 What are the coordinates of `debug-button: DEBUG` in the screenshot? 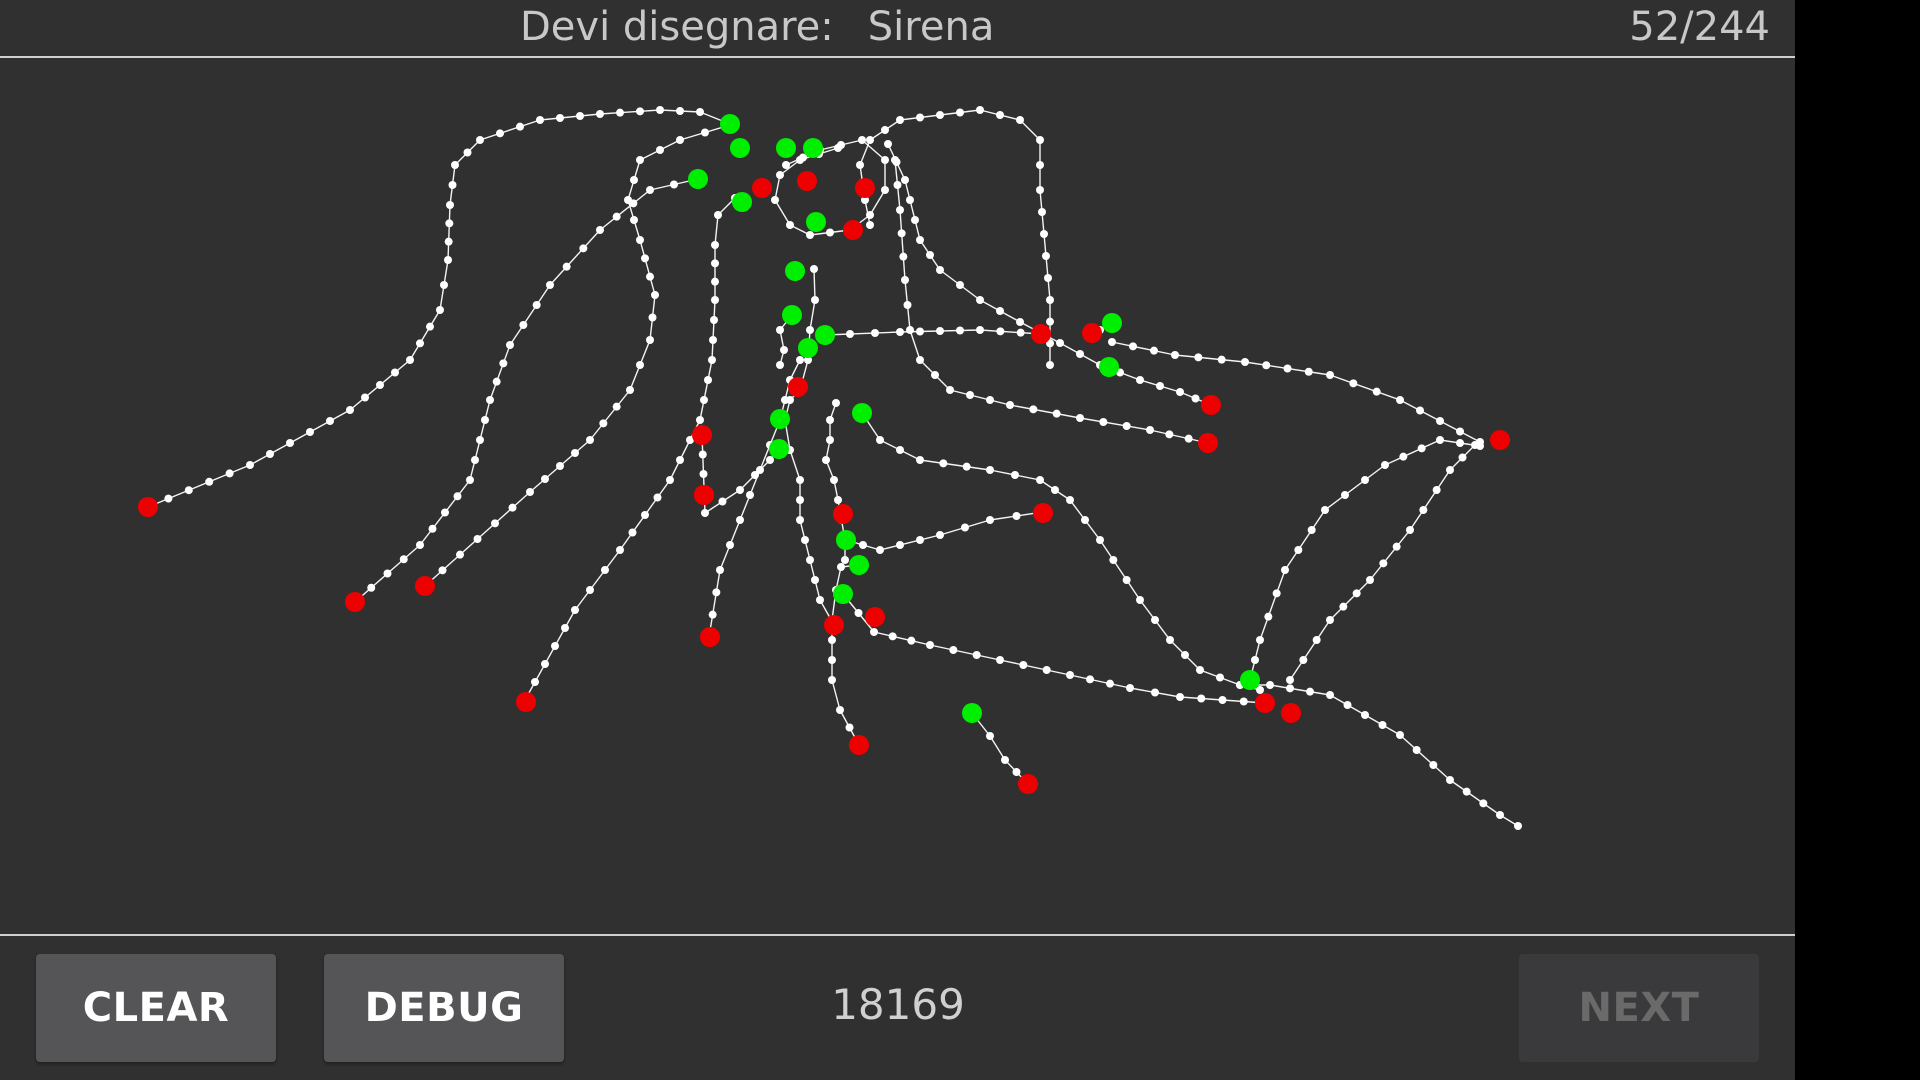 It's located at (444, 1008).